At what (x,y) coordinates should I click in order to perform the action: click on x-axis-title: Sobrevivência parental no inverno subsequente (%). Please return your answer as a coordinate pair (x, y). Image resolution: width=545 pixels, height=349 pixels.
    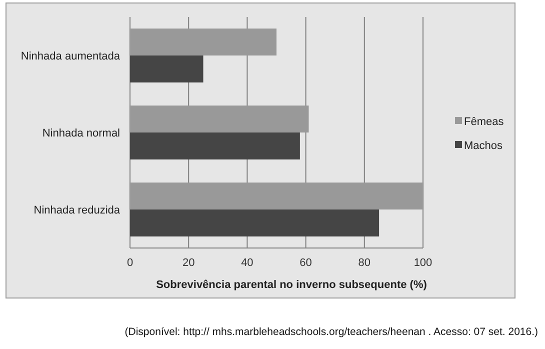
    Looking at the image, I should click on (292, 285).